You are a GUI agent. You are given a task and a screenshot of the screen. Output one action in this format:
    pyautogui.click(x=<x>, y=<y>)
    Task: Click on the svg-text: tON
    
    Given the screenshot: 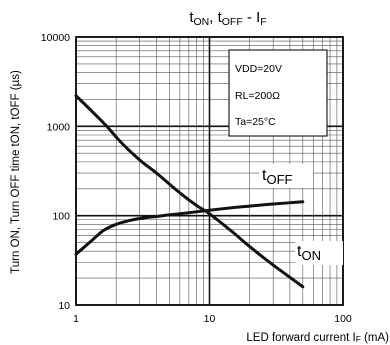 What is the action you would take?
    pyautogui.click(x=309, y=253)
    